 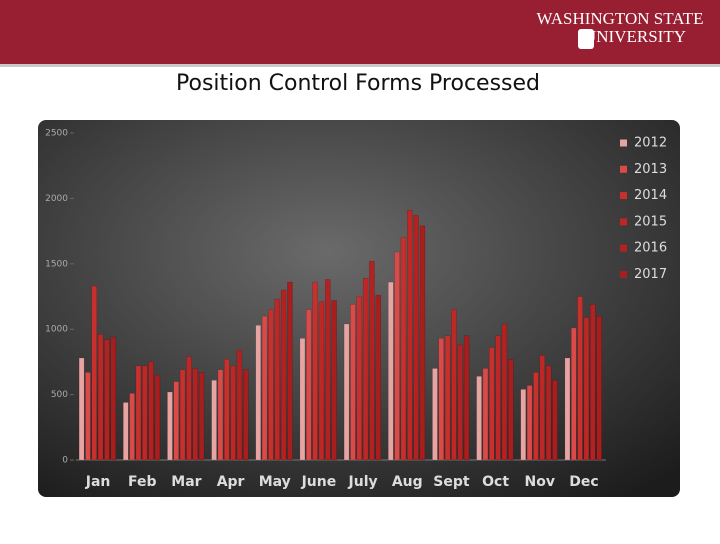 I want to click on x-tick-label: Aug, so click(x=407, y=482).